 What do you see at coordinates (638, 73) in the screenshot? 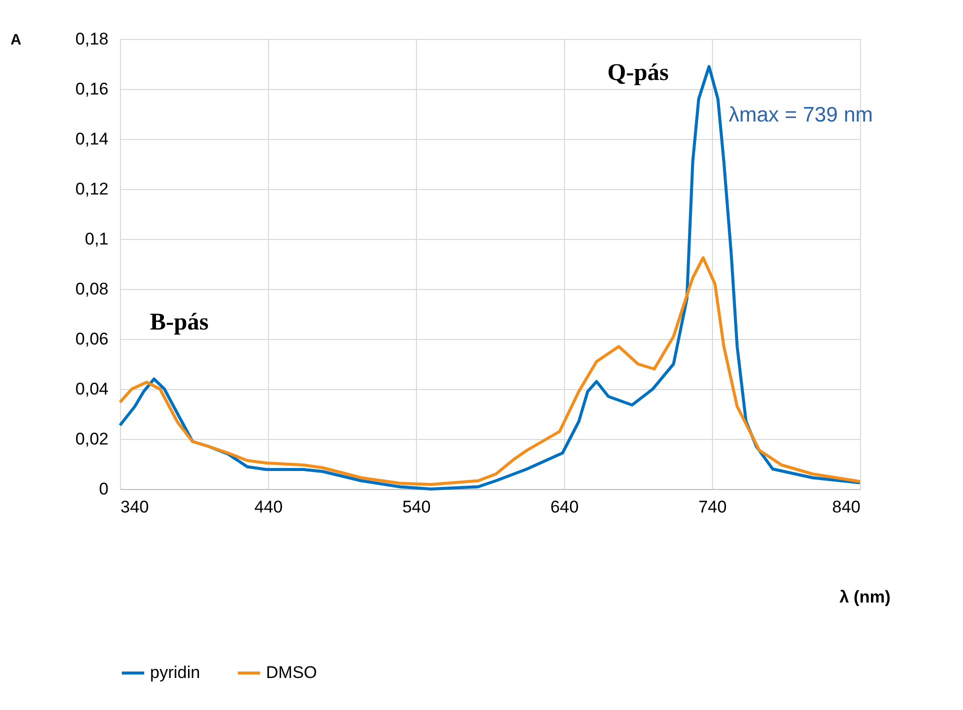
I see `annotation: Q-pás` at bounding box center [638, 73].